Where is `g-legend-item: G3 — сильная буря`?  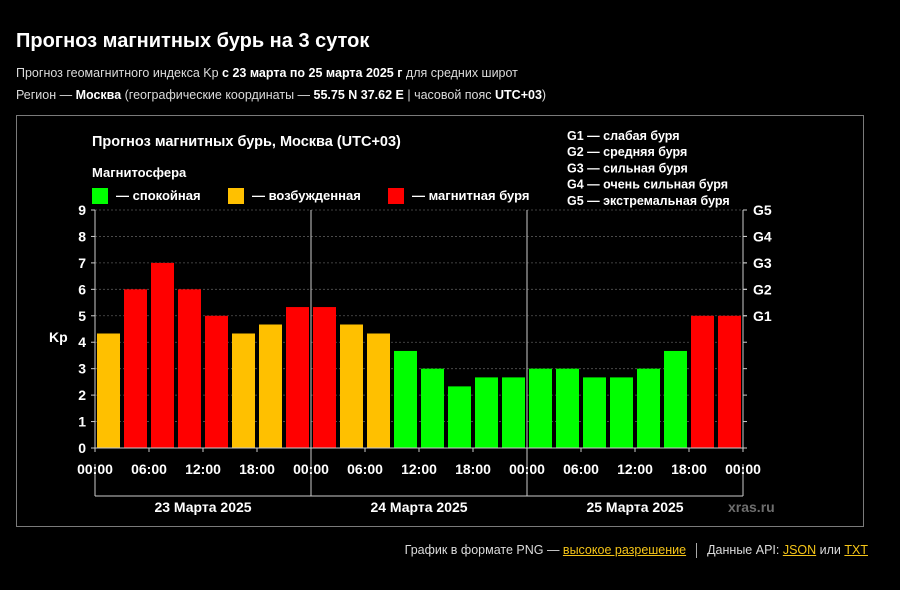
g-legend-item: G3 — сильная буря is located at coordinates (627, 168).